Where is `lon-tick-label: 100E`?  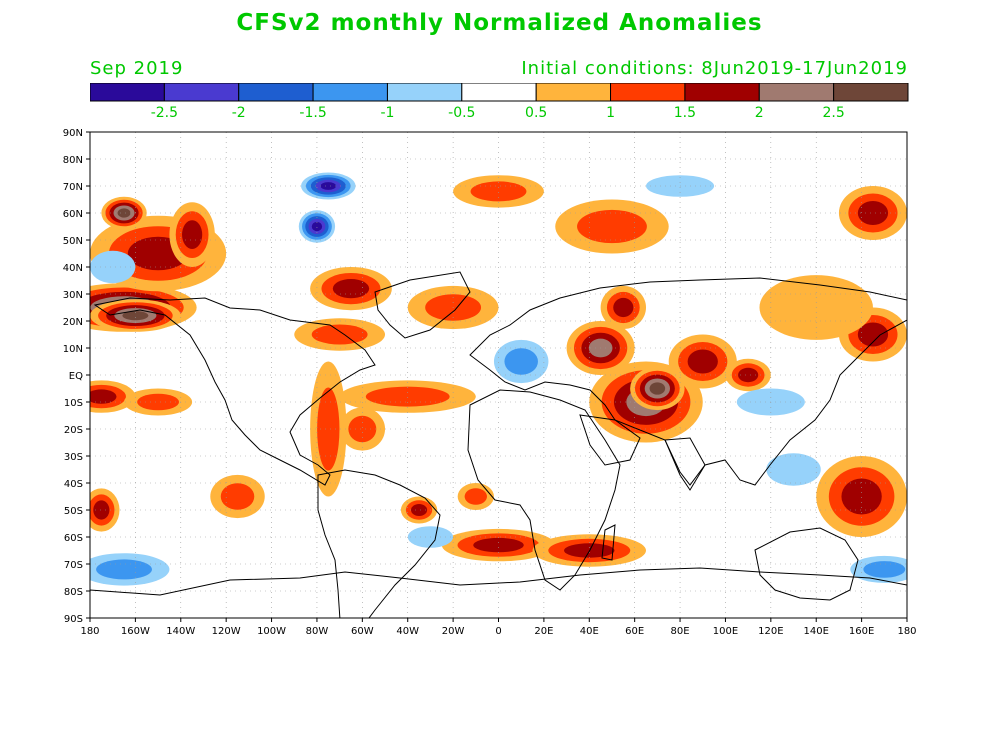 lon-tick-label: 100E is located at coordinates (725, 631).